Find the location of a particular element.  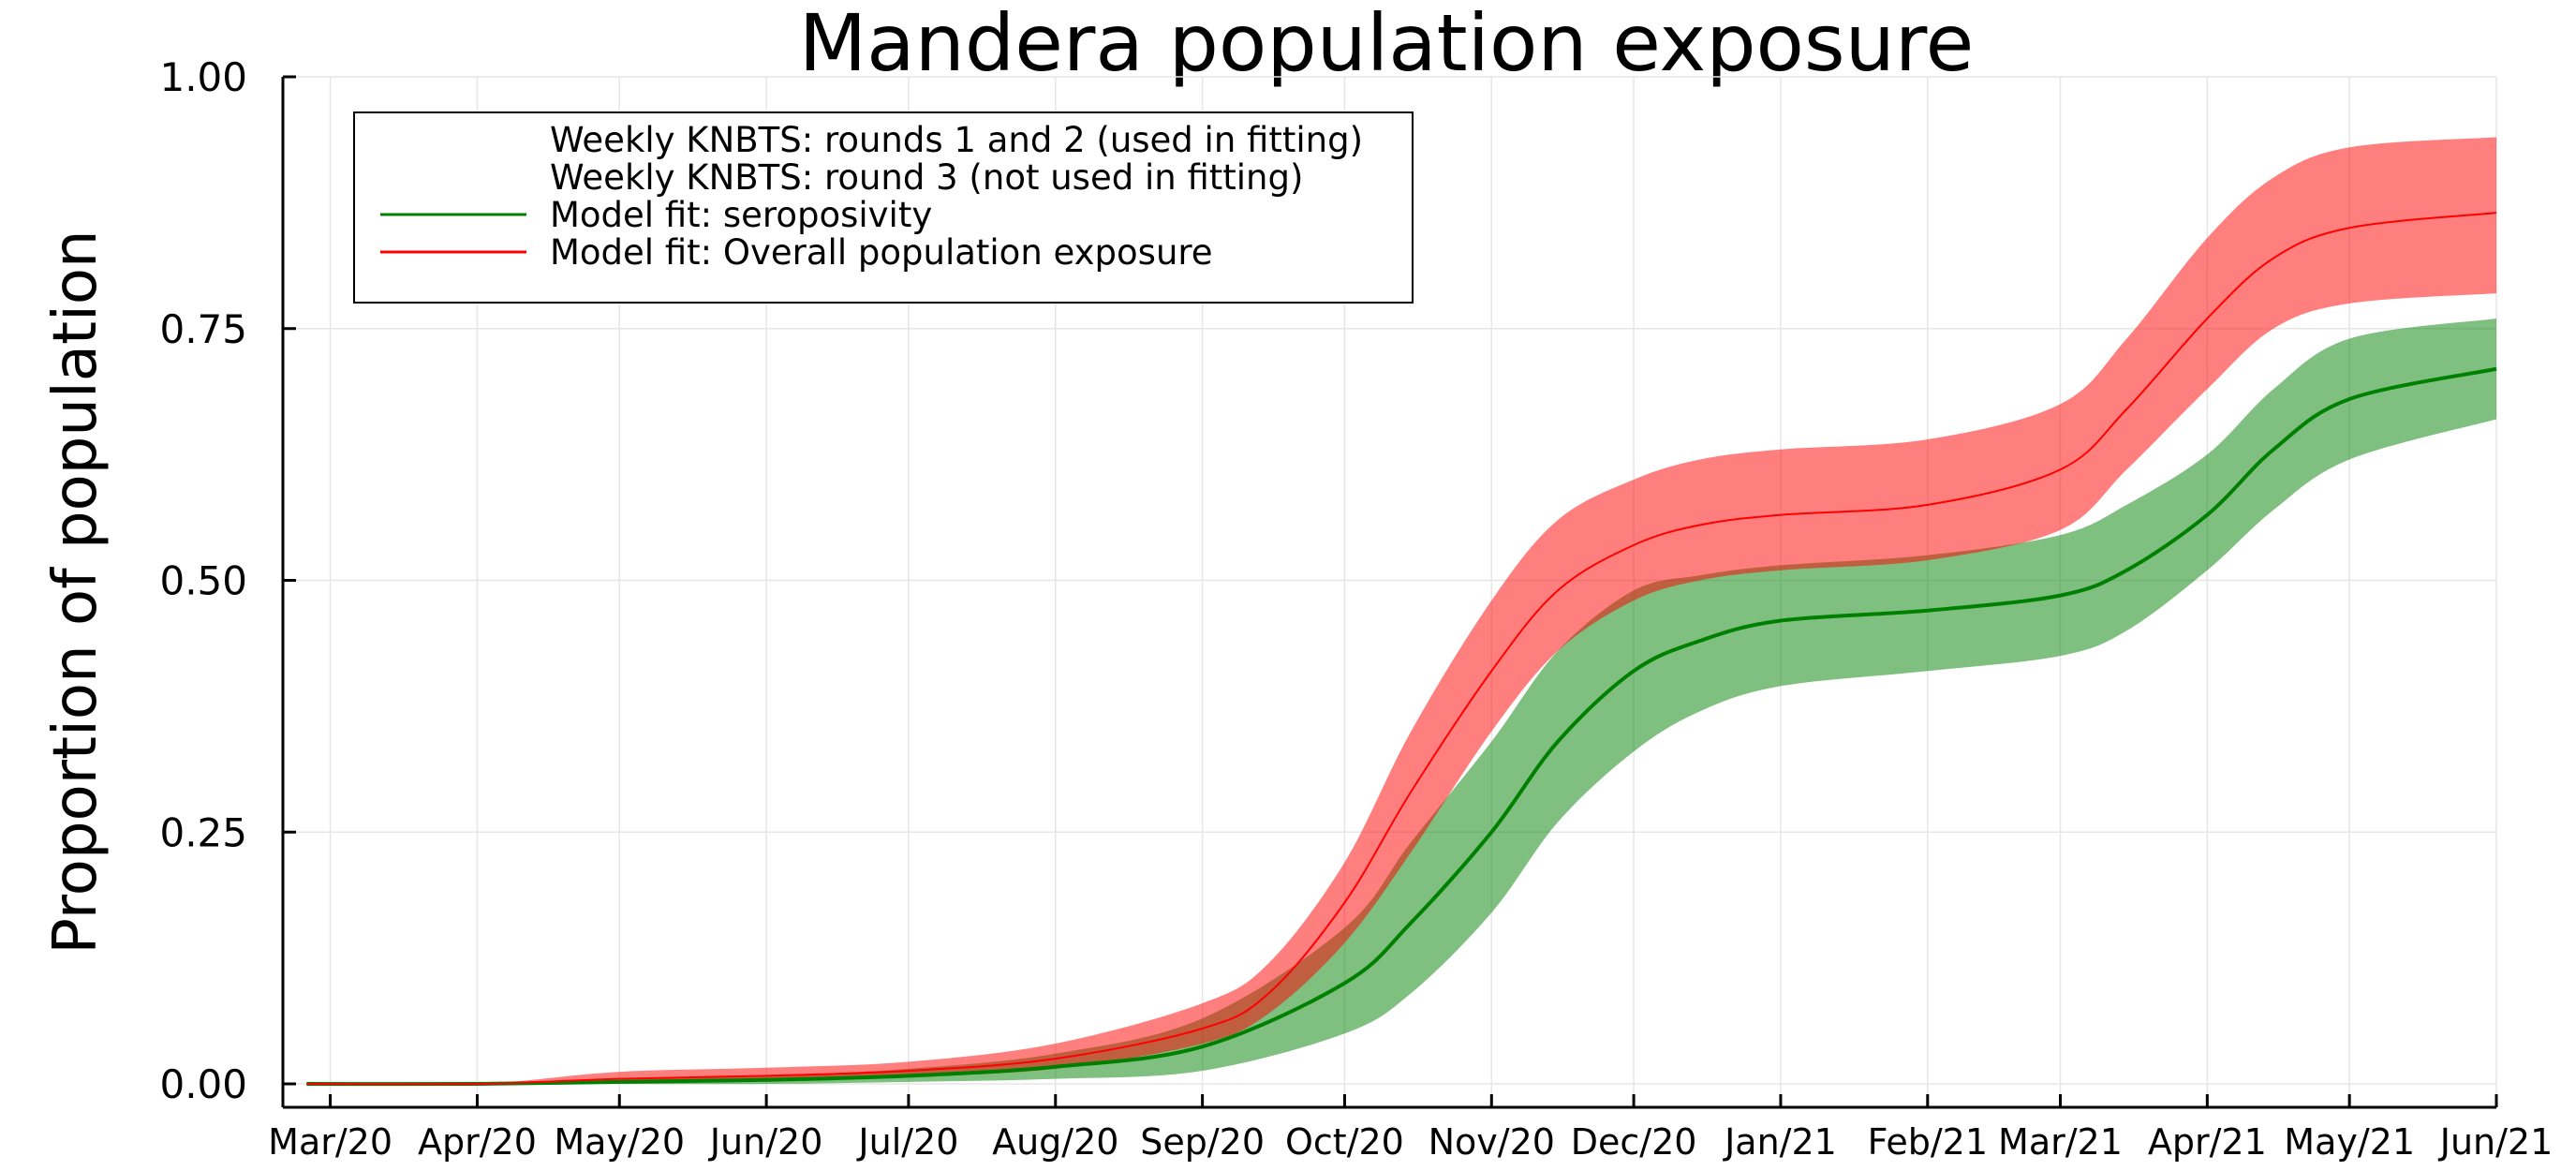

y-ticks: 0.00 0.25 0.50 0.75 1.00 is located at coordinates (227, 580).